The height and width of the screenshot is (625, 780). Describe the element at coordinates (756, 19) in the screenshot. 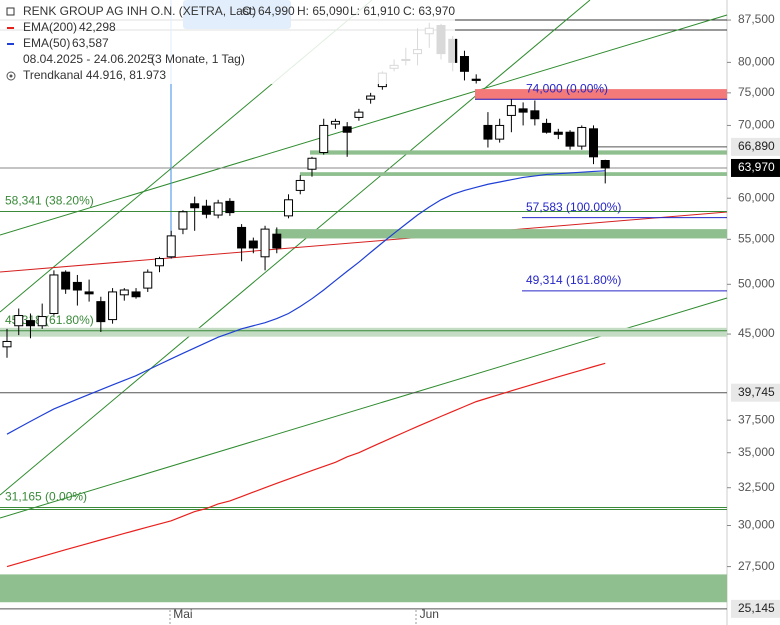

I see `y-tick-label: 87,500` at that location.